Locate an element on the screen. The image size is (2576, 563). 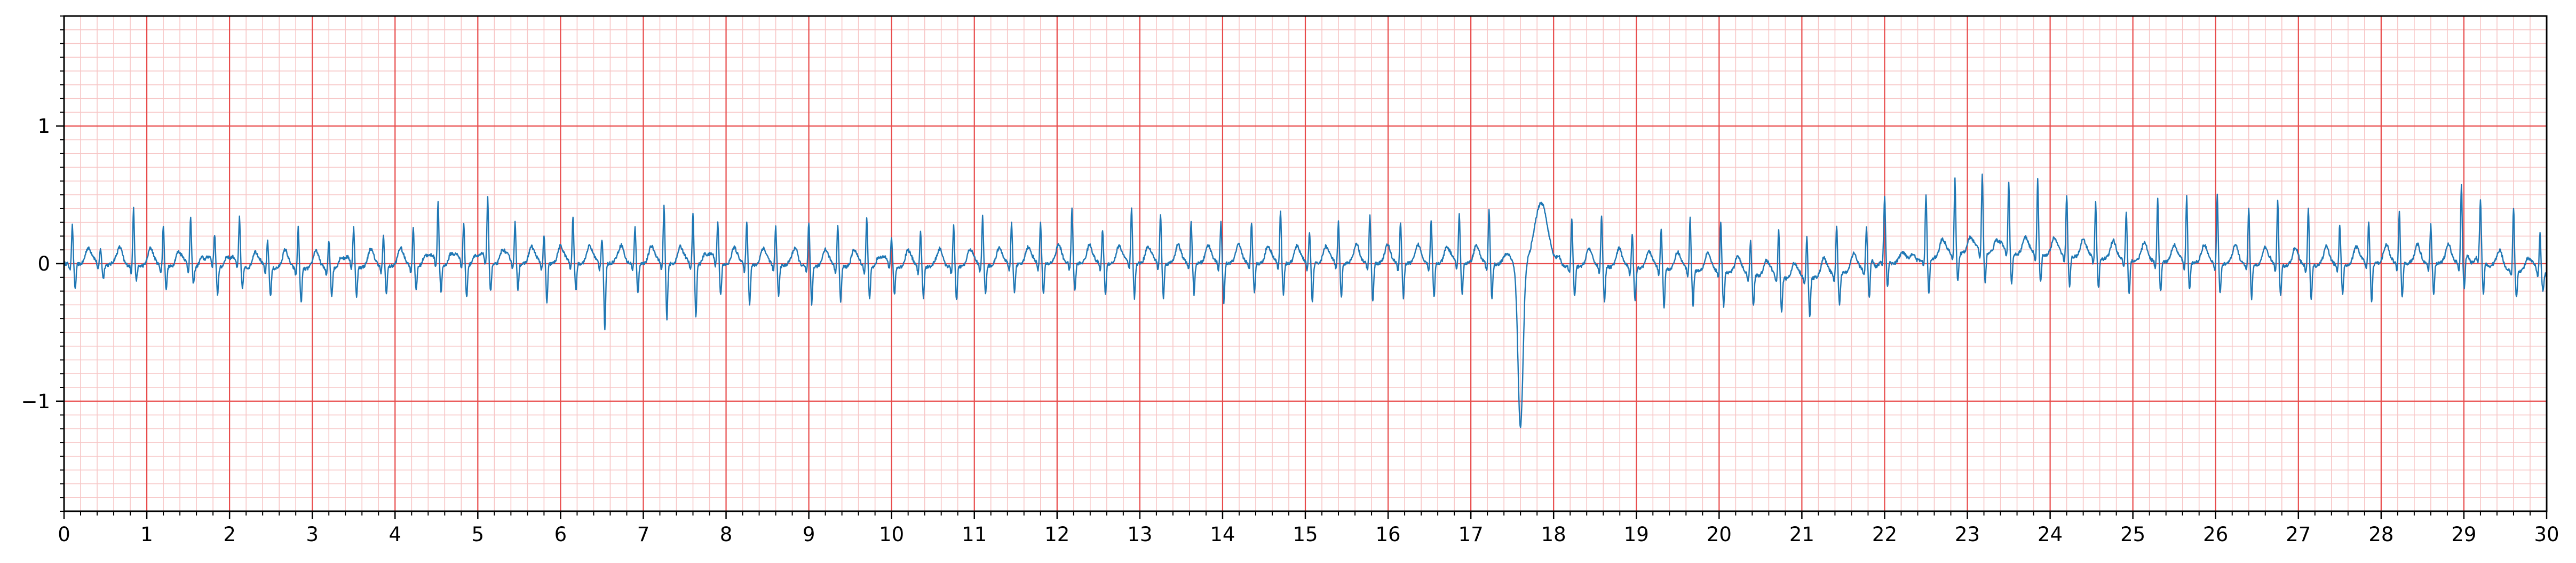
x-tick-label: 17 is located at coordinates (1471, 534).